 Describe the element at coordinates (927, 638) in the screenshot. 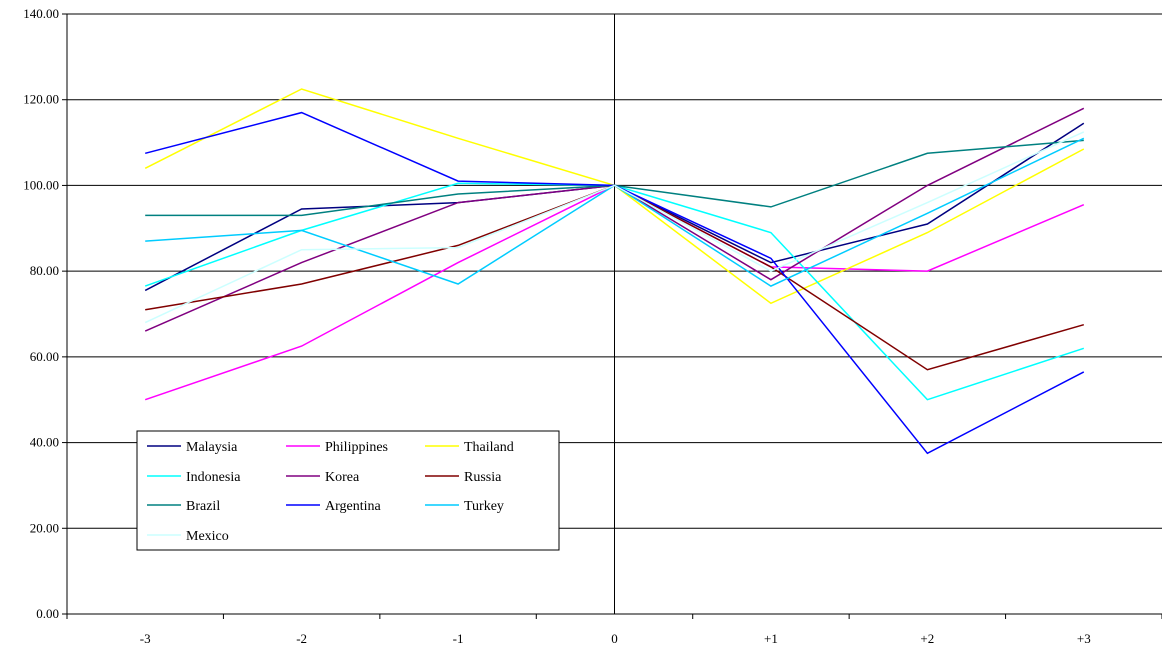

I see `x-tick-label: +2` at that location.